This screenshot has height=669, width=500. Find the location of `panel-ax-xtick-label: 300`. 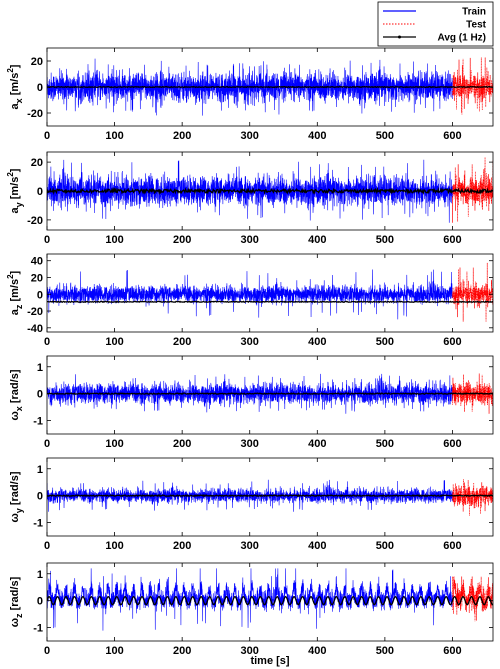

panel-ax-xtick-label: 300 is located at coordinates (250, 136).